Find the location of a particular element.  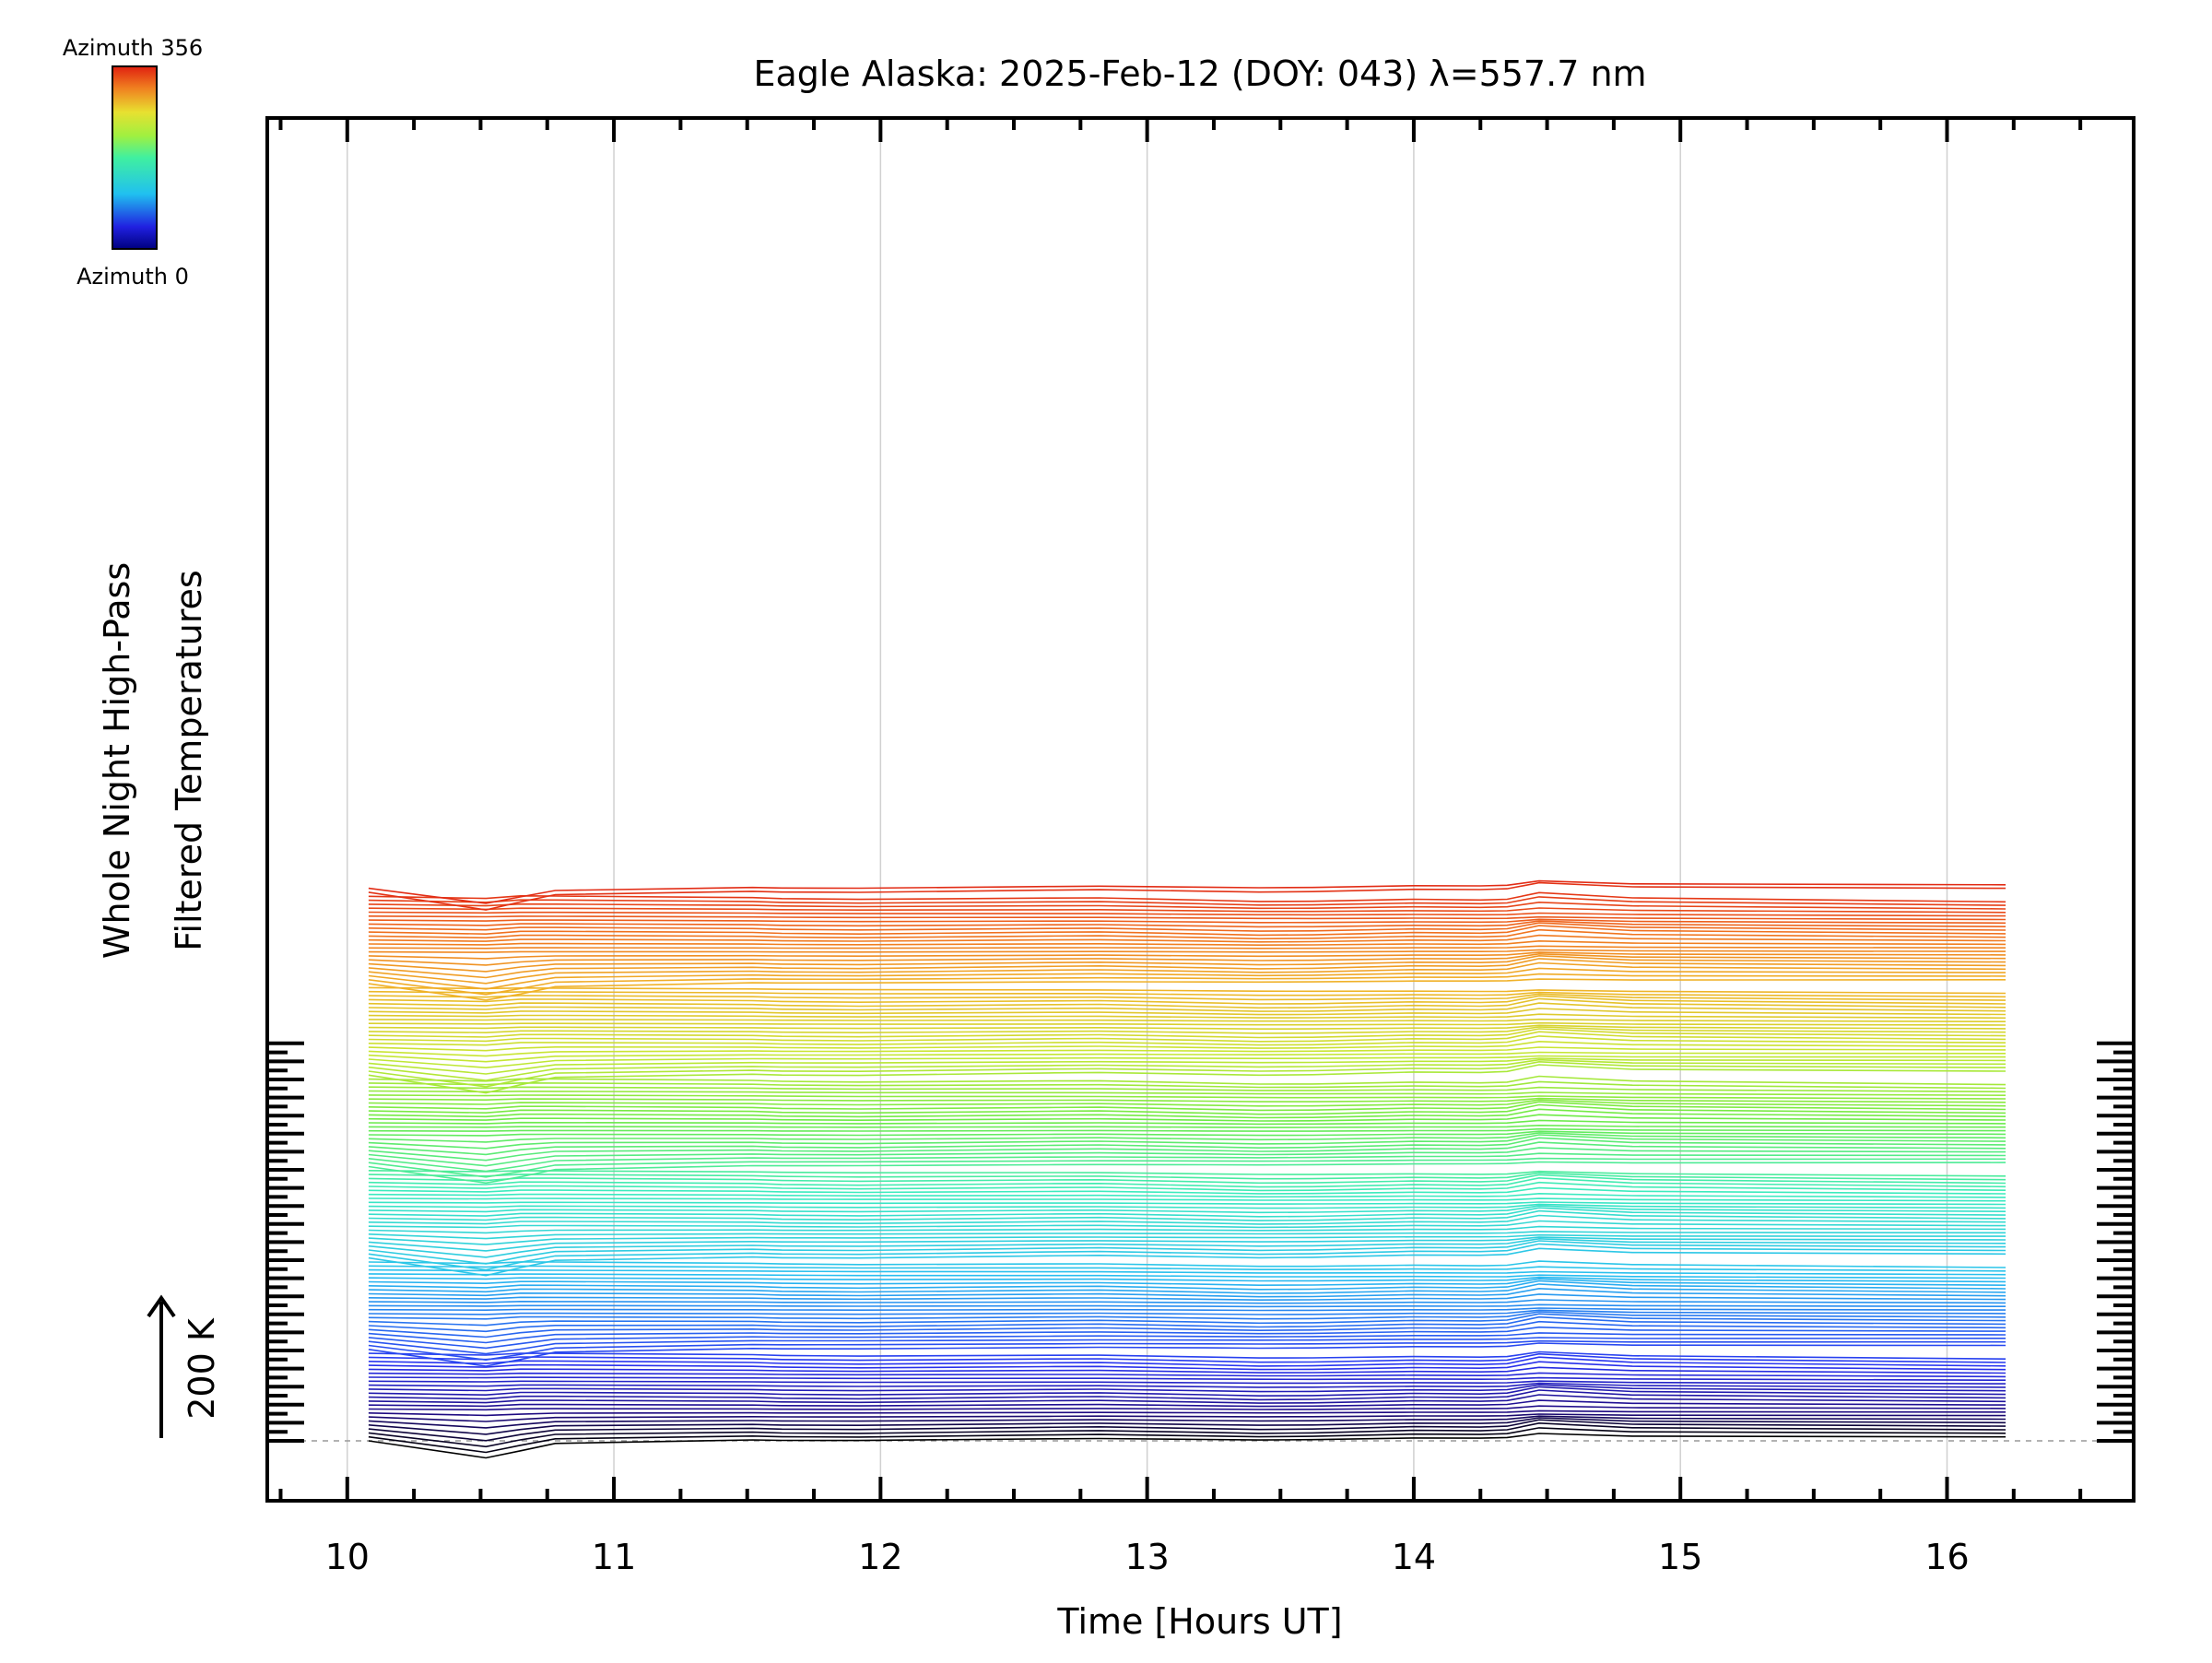

scale-arrow is located at coordinates (161, 1366).